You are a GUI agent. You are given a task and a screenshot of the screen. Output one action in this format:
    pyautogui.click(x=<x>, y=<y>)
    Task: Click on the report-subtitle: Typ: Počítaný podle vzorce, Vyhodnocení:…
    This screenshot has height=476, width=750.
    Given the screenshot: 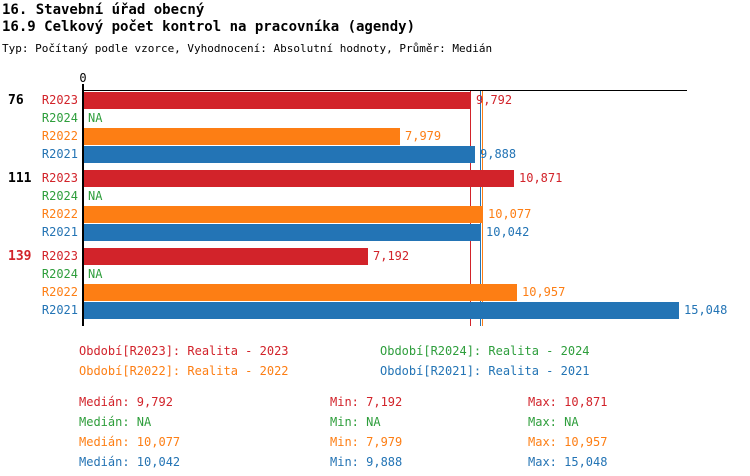 What is the action you would take?
    pyautogui.click(x=247, y=48)
    